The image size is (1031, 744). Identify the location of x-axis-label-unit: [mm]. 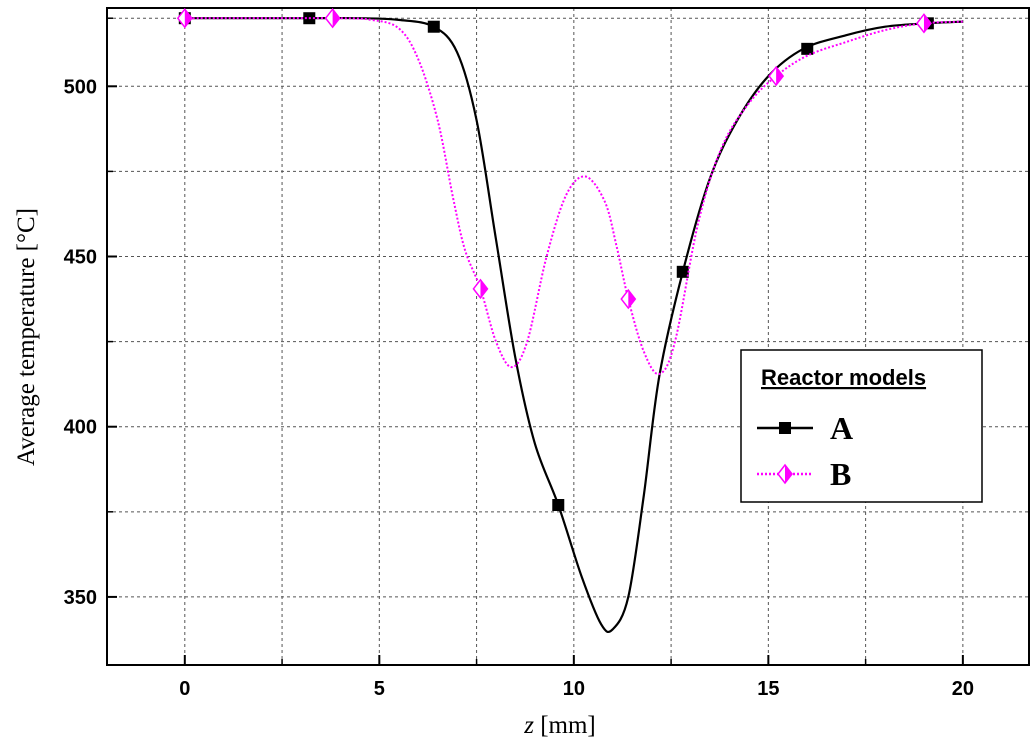
(565, 725).